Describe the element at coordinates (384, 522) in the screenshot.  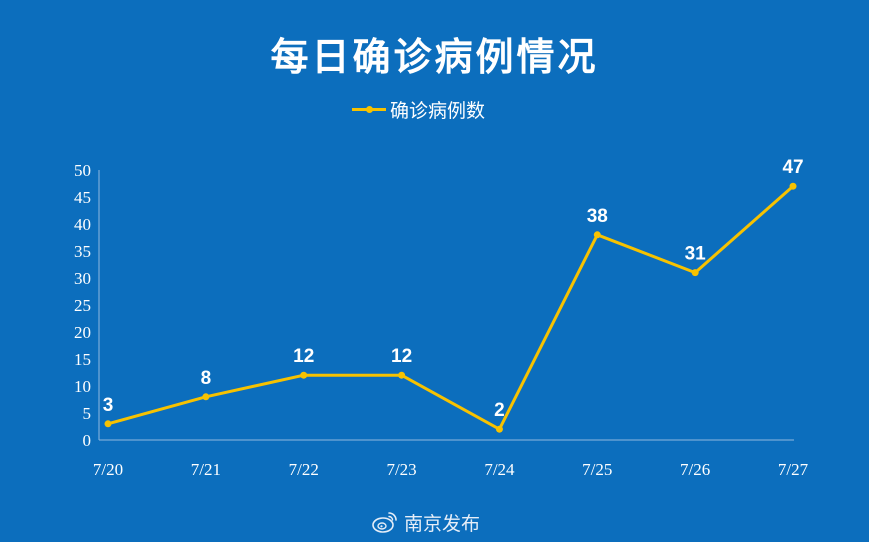
I see `weibo-icon` at that location.